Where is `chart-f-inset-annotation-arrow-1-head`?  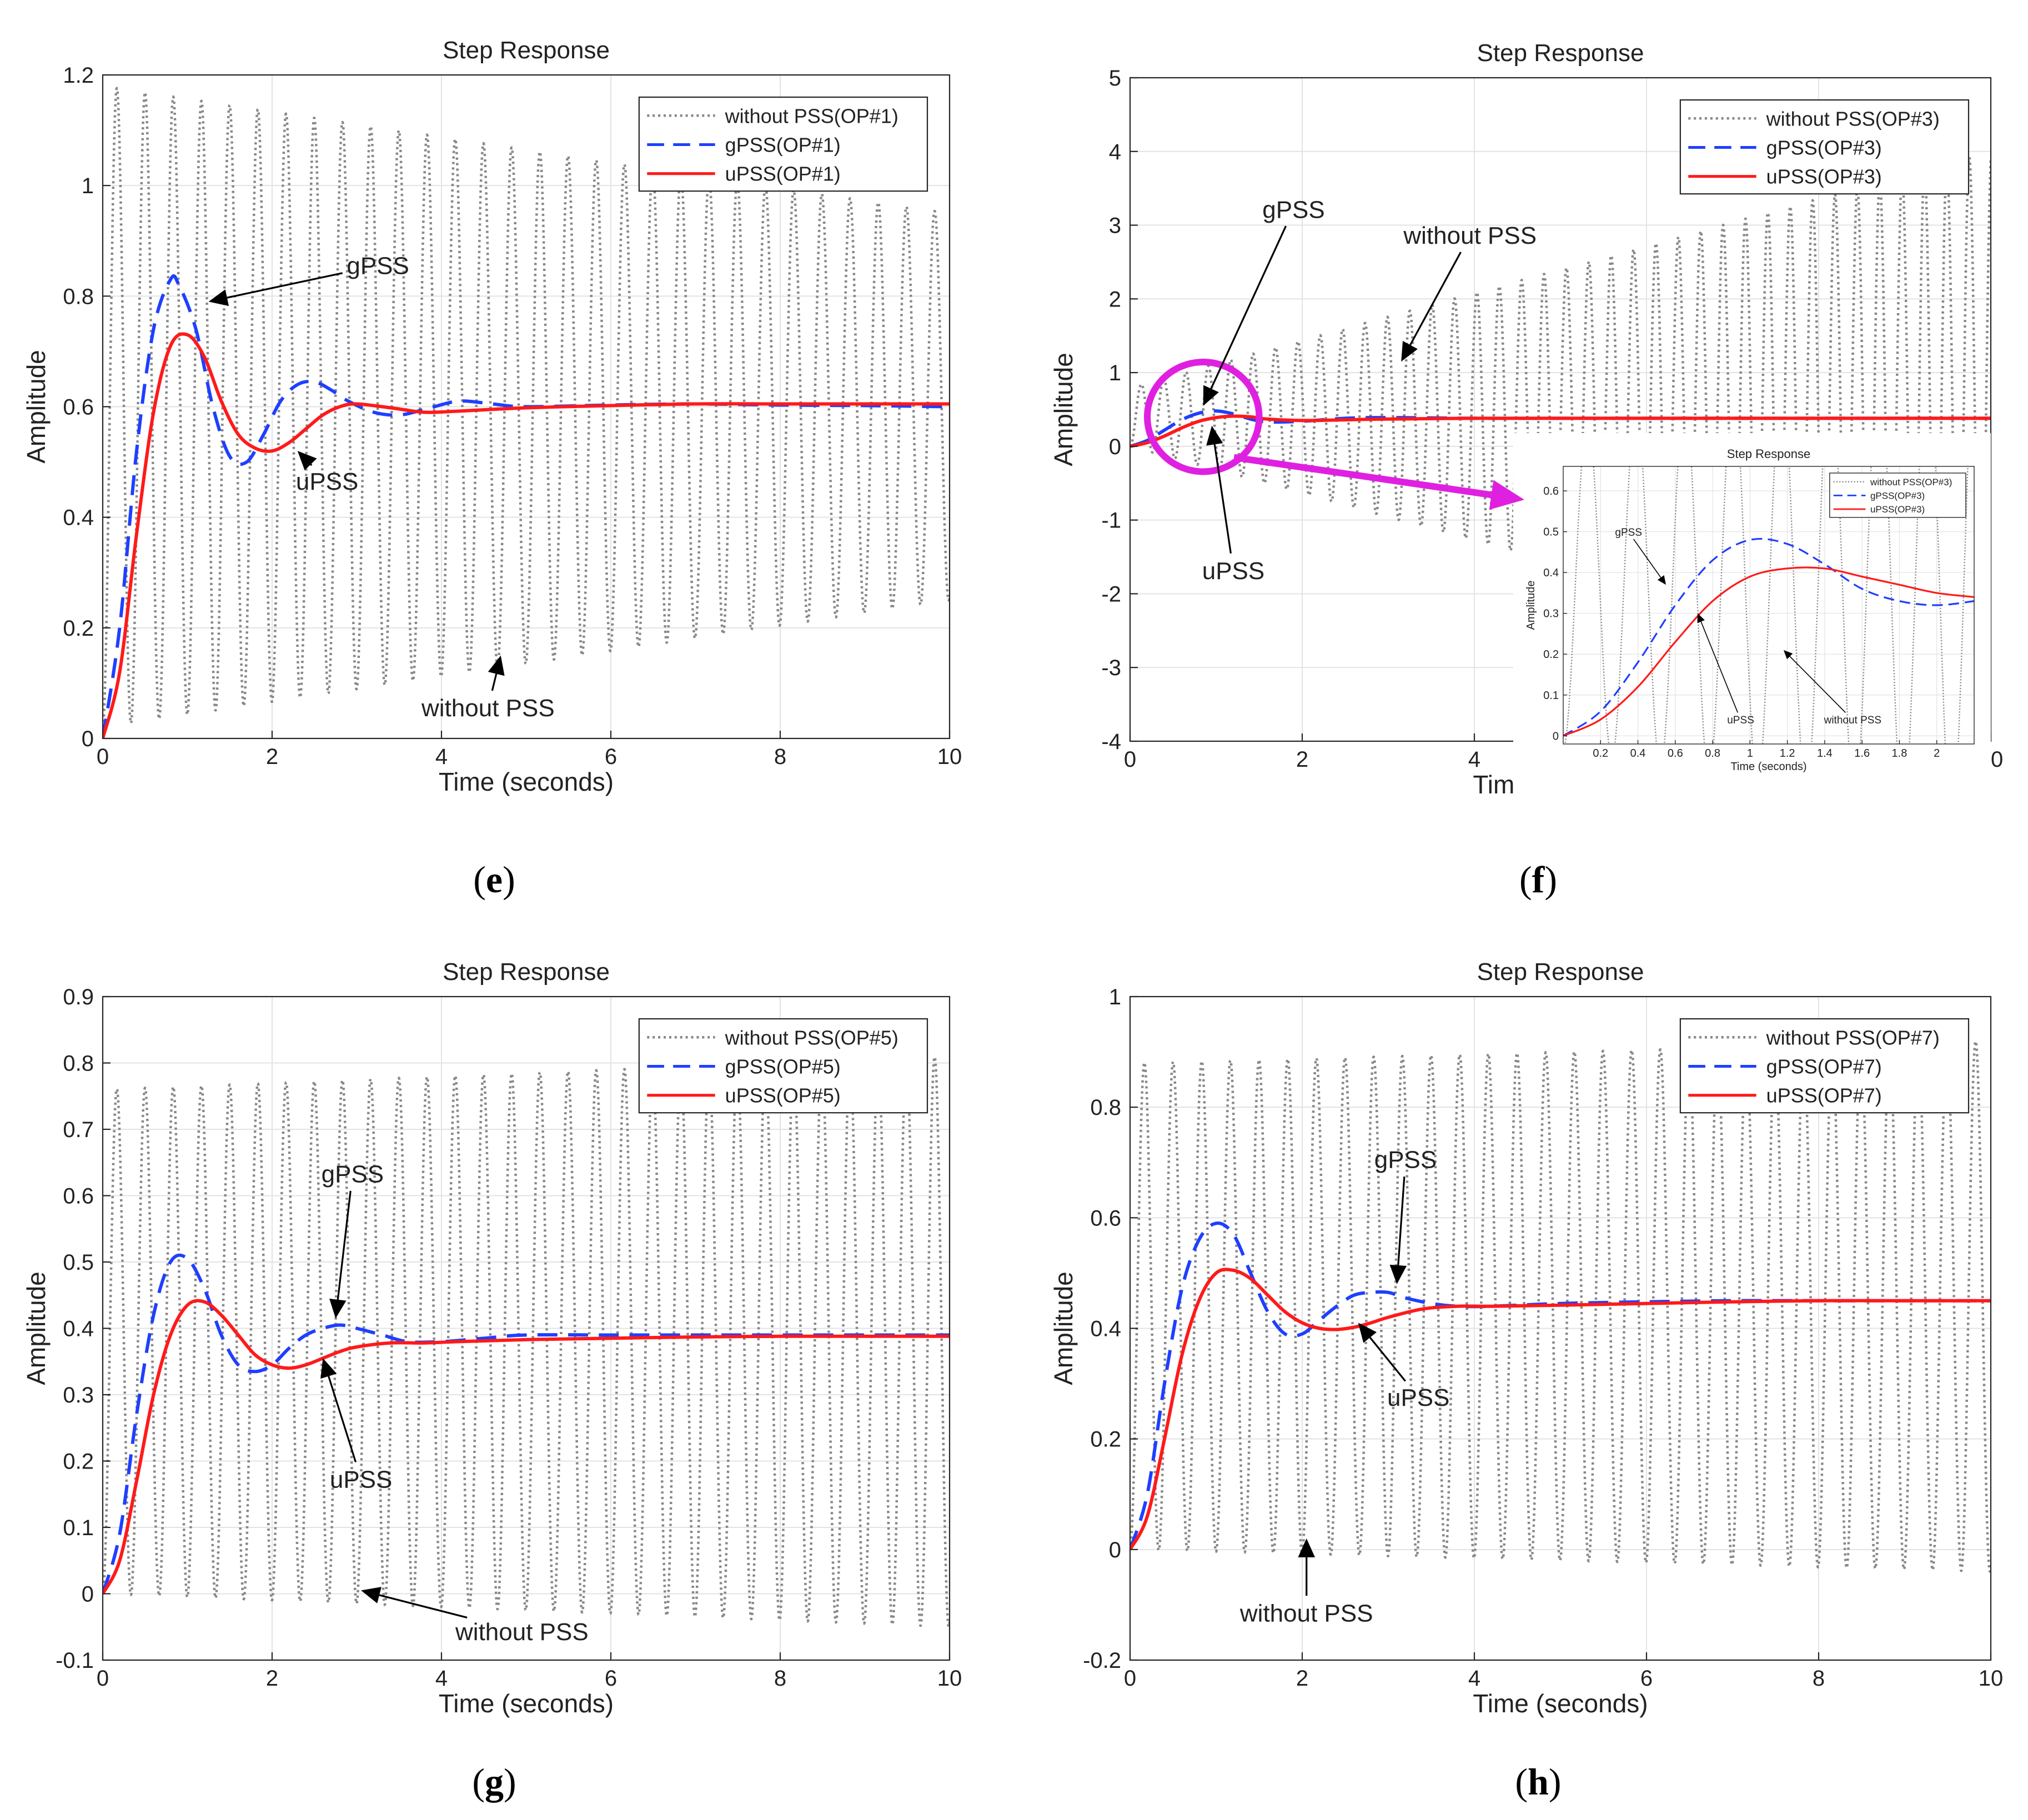 chart-f-inset-annotation-arrow-1-head is located at coordinates (1701, 618).